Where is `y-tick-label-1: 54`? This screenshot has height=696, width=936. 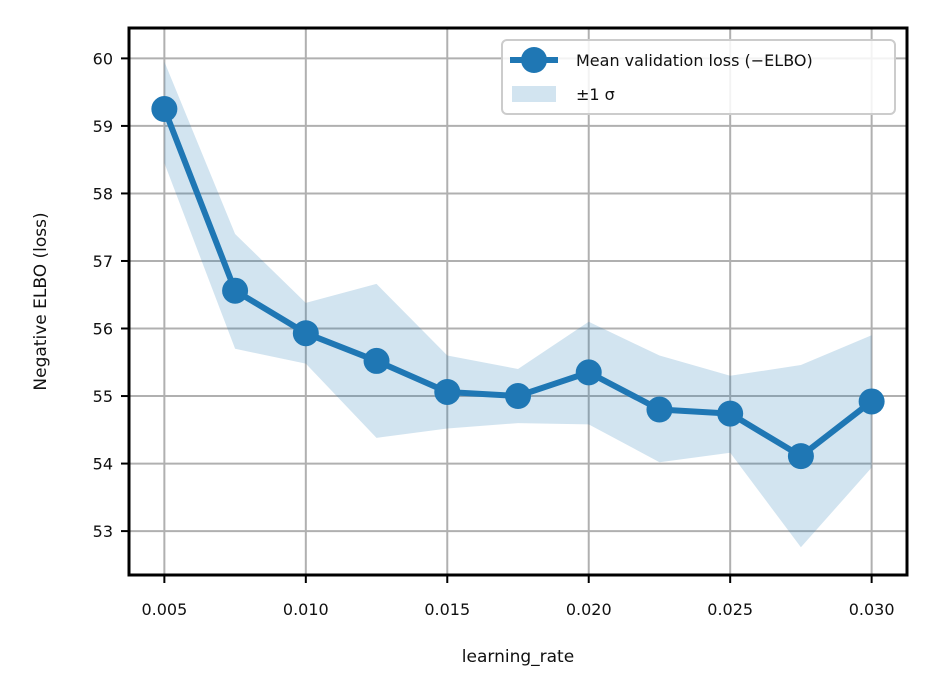 y-tick-label-1: 54 is located at coordinates (103, 464).